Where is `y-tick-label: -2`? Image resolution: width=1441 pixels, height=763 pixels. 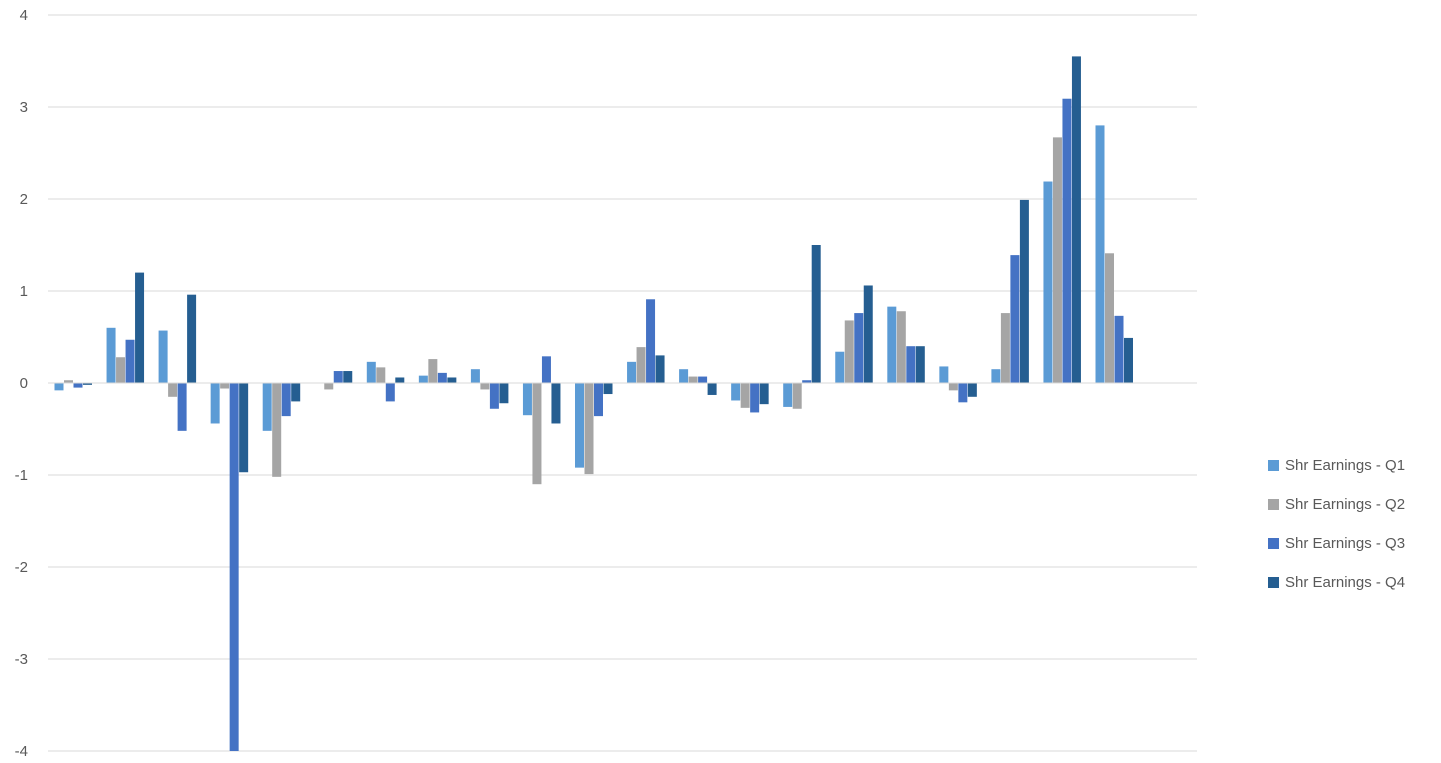
y-tick-label: -2 is located at coordinates (21, 567).